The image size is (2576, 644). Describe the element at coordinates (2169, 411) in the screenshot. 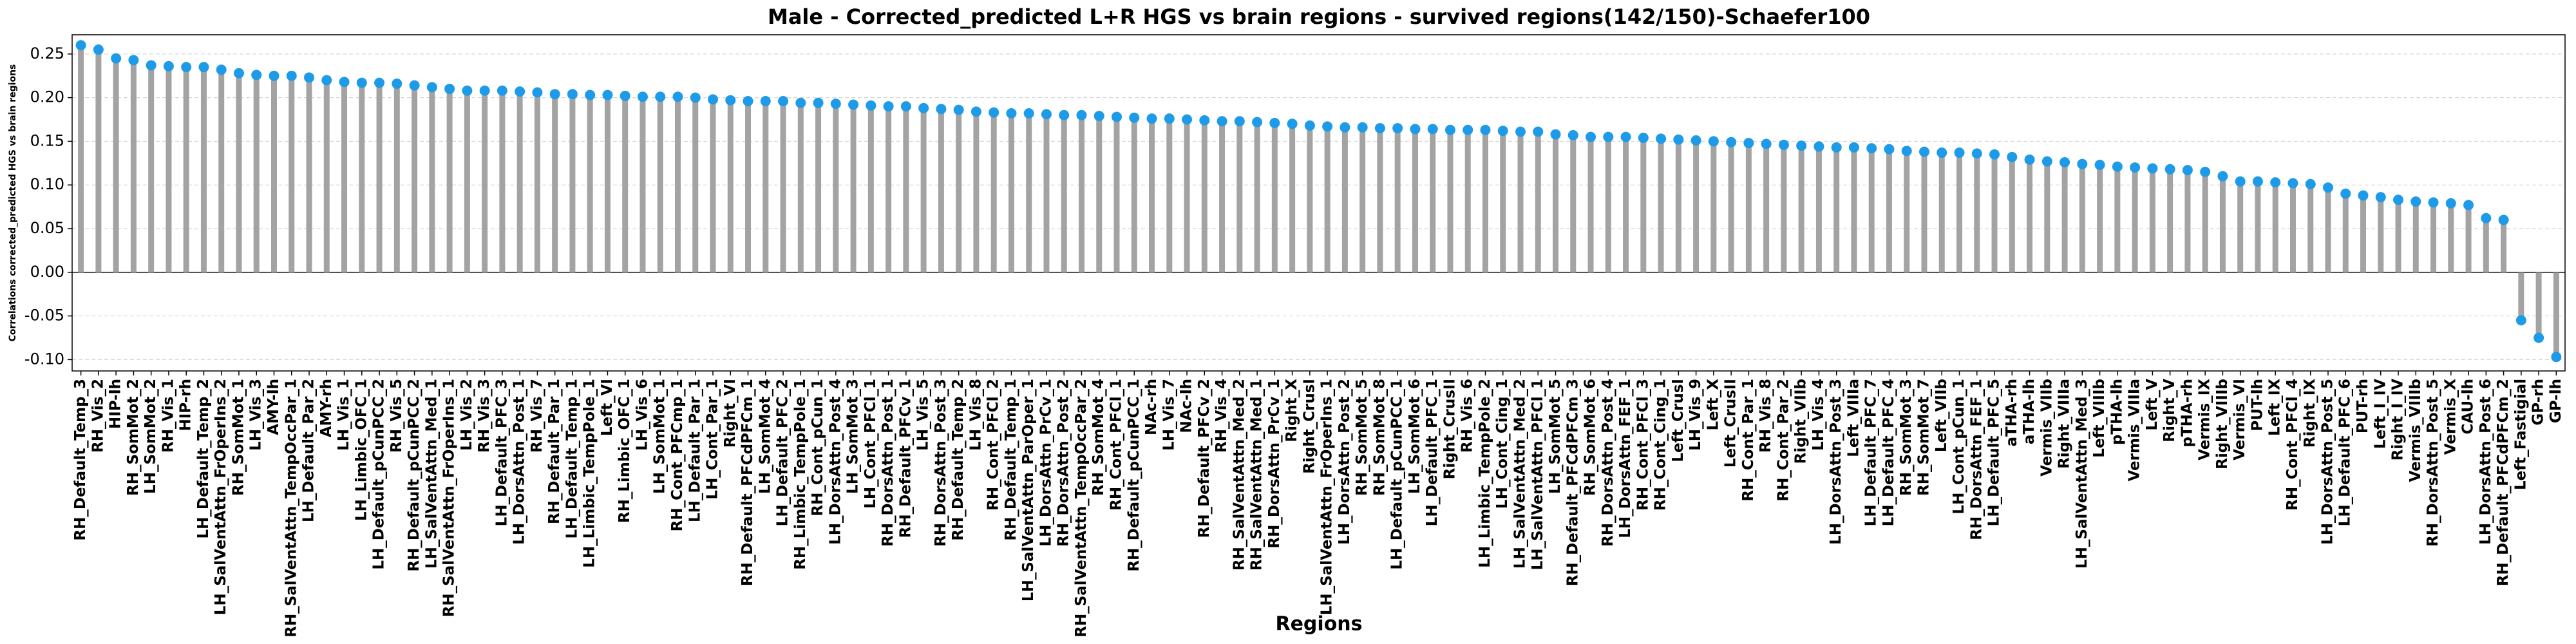

I see `x-tick-label: Right_V` at that location.